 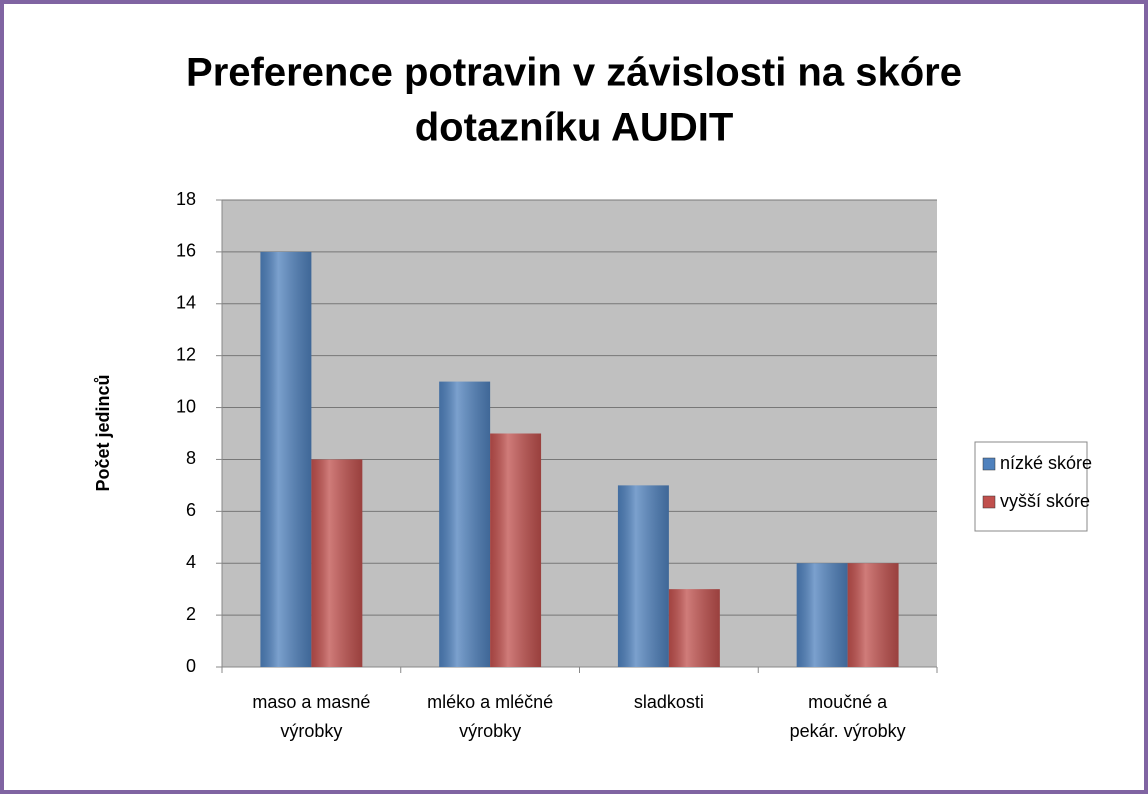 What do you see at coordinates (848, 702) in the screenshot?
I see `x-tick-label: moučné a` at bounding box center [848, 702].